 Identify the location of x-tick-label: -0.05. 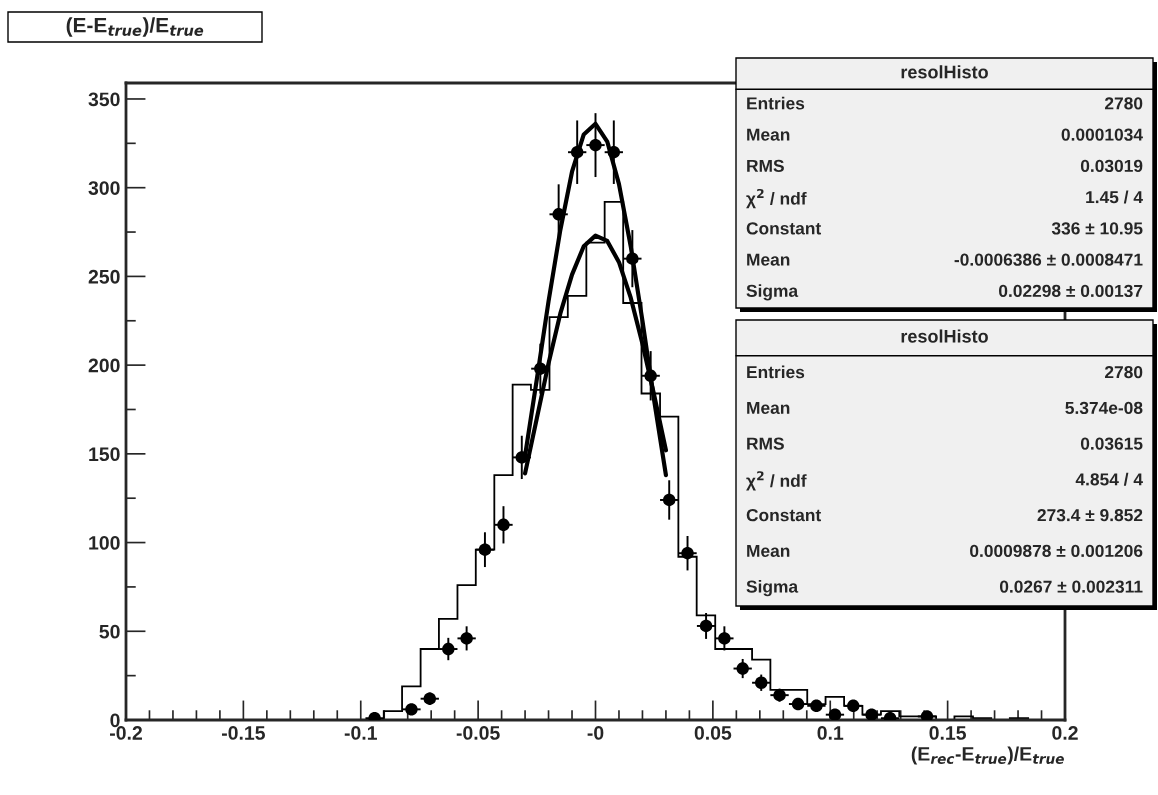
(478, 733).